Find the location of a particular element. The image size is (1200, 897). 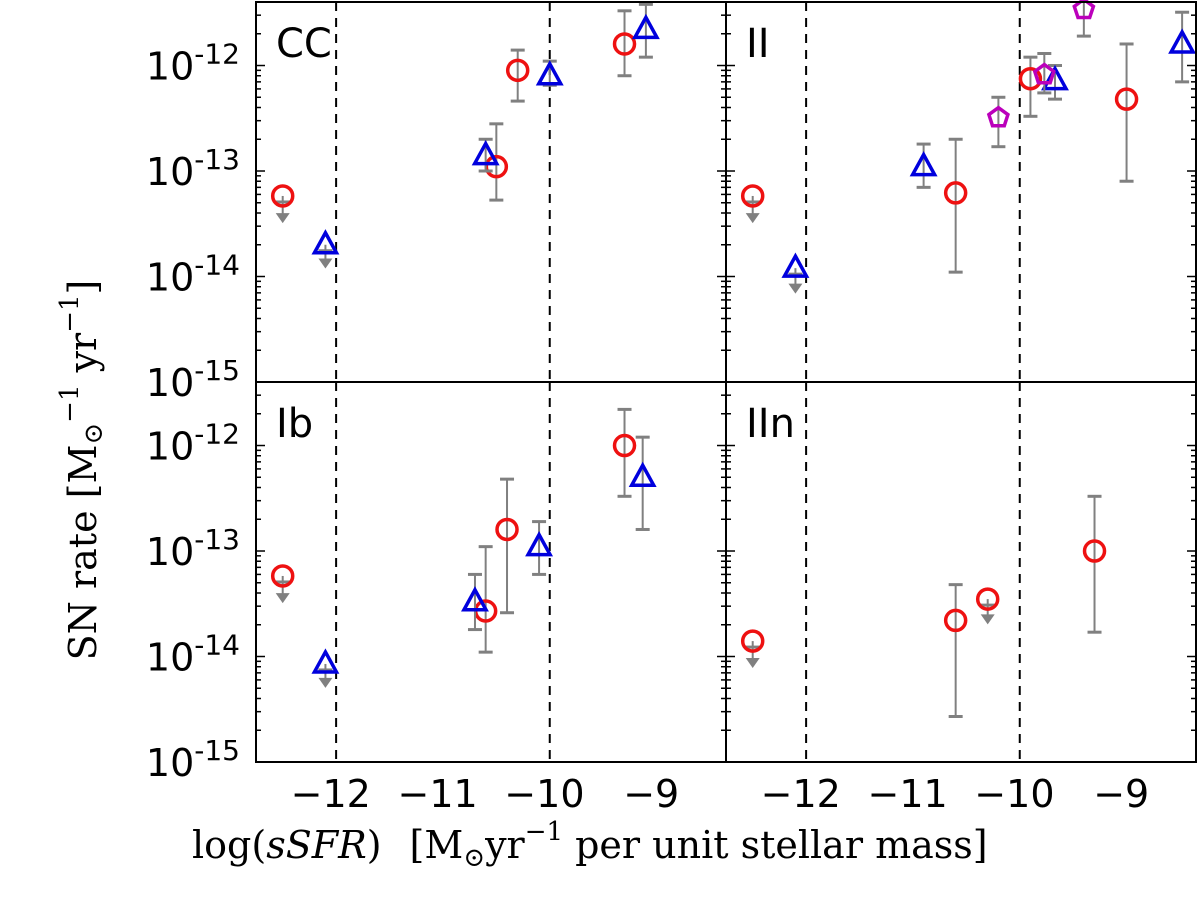

y-tick-labels: 10-15 10-14 10-13 10-12 10-15 10-14 10-13 10-12 is located at coordinates (193, 411).